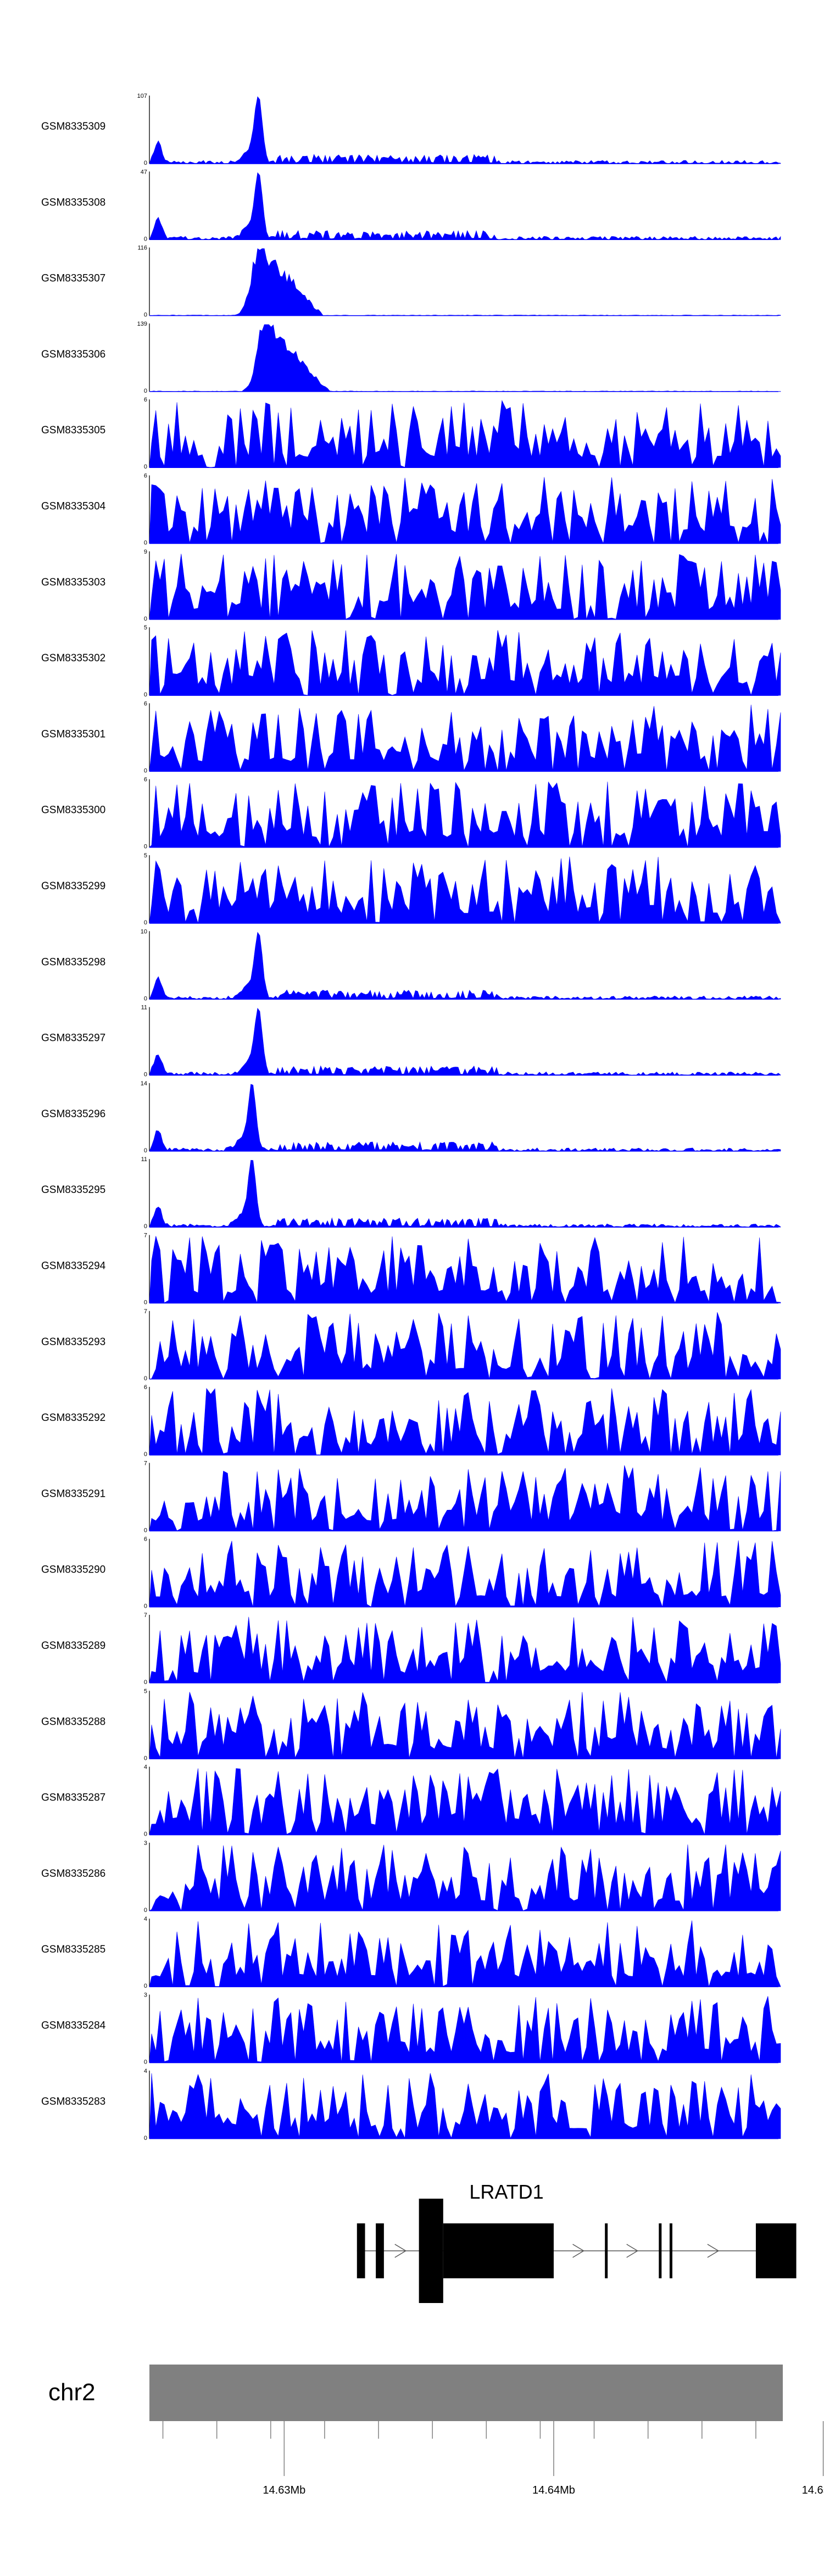  What do you see at coordinates (553, 2490) in the screenshot?
I see `tick-label: 14.64Mb` at bounding box center [553, 2490].